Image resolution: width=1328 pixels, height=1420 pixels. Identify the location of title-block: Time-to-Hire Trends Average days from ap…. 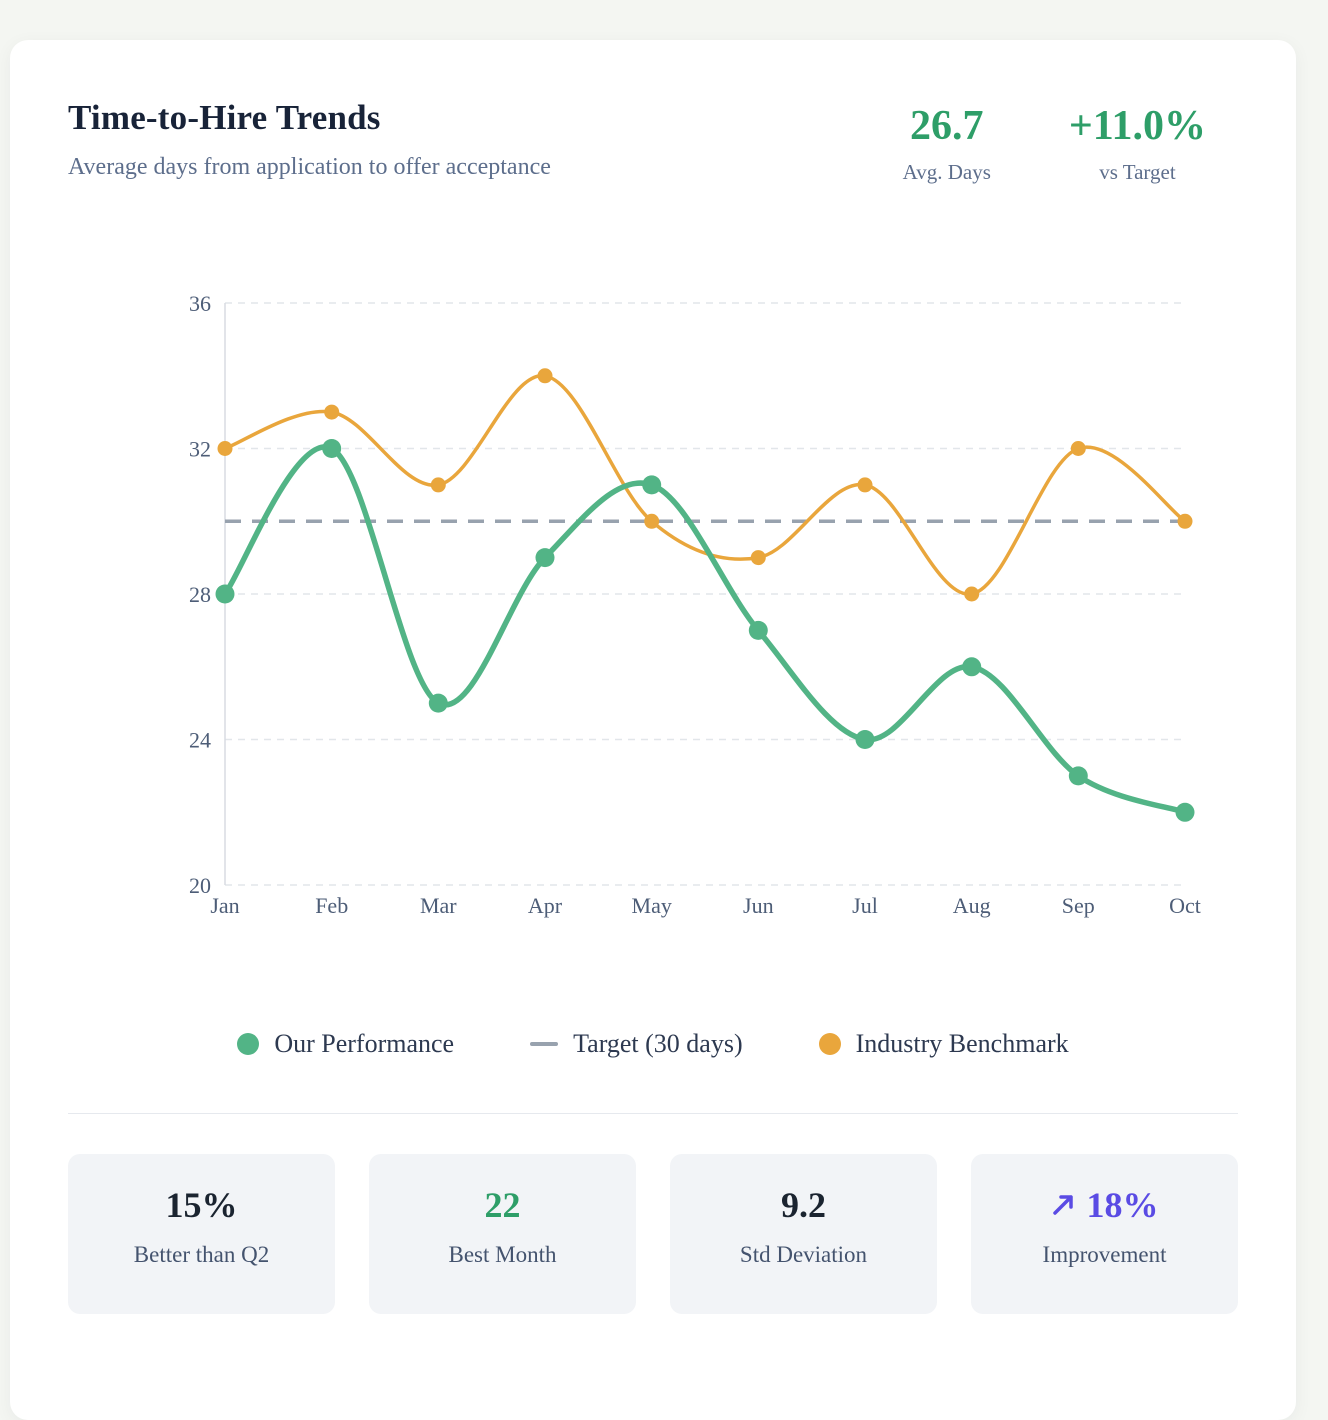
(309, 139).